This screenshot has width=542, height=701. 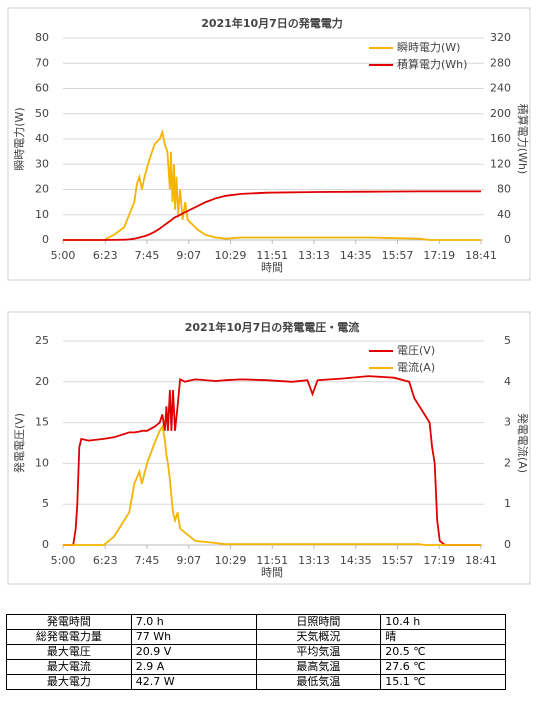 I want to click on y2-tick-label: 200, so click(x=500, y=113).